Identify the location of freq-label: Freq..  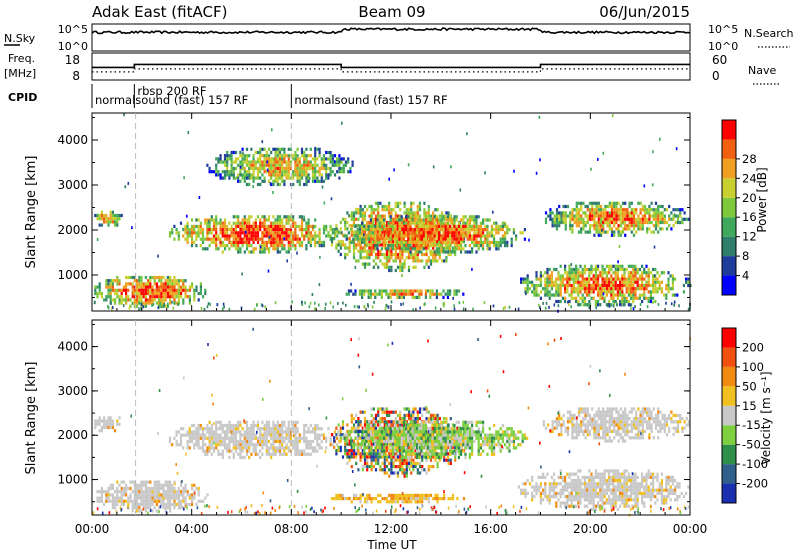
(21, 58).